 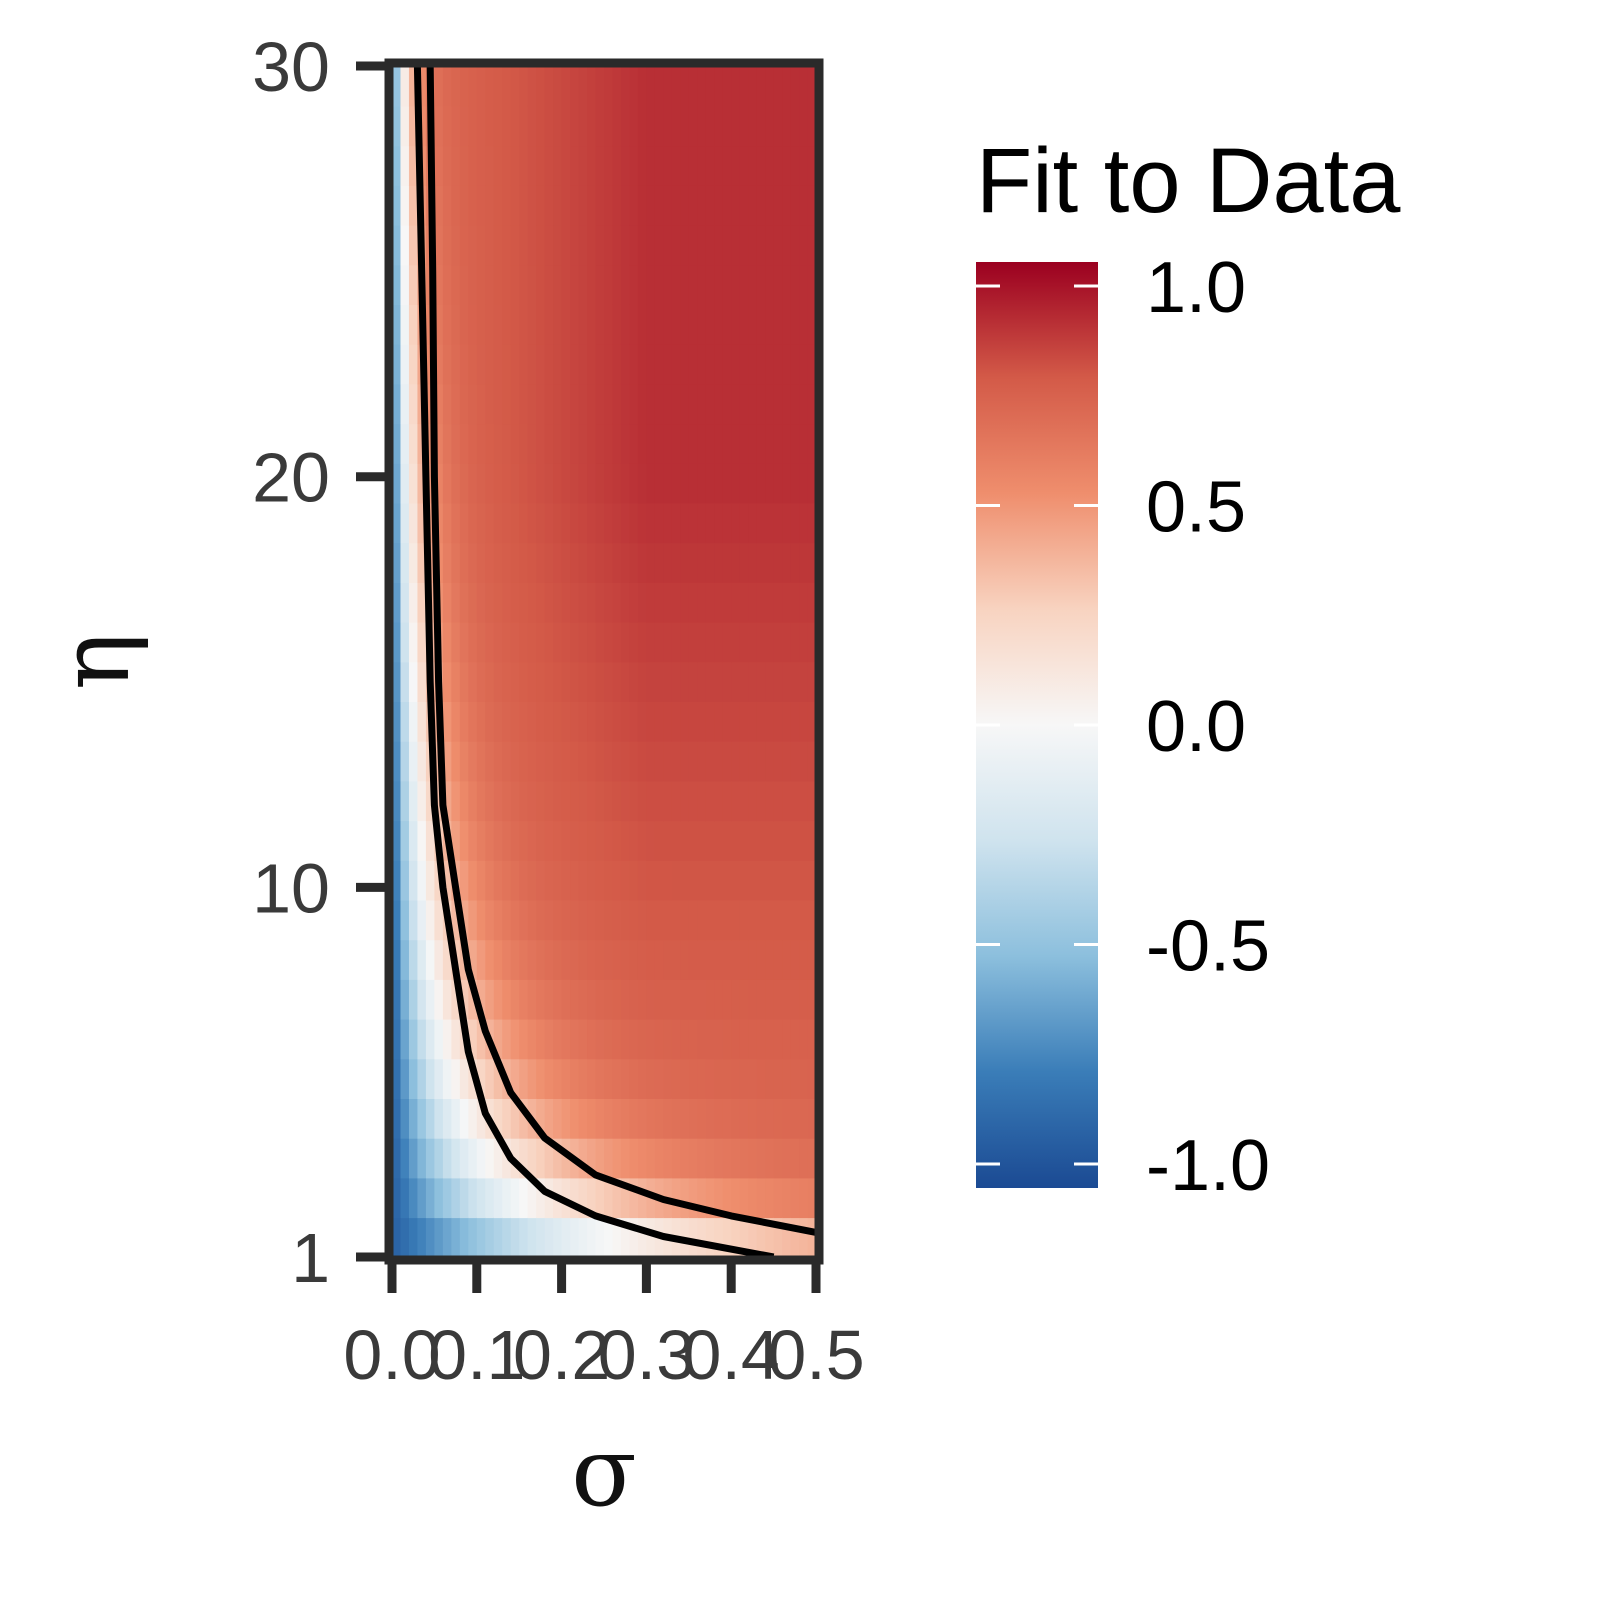 What do you see at coordinates (604, 1327) in the screenshot?
I see `x-axis: 0.00.10.20.30.40.5` at bounding box center [604, 1327].